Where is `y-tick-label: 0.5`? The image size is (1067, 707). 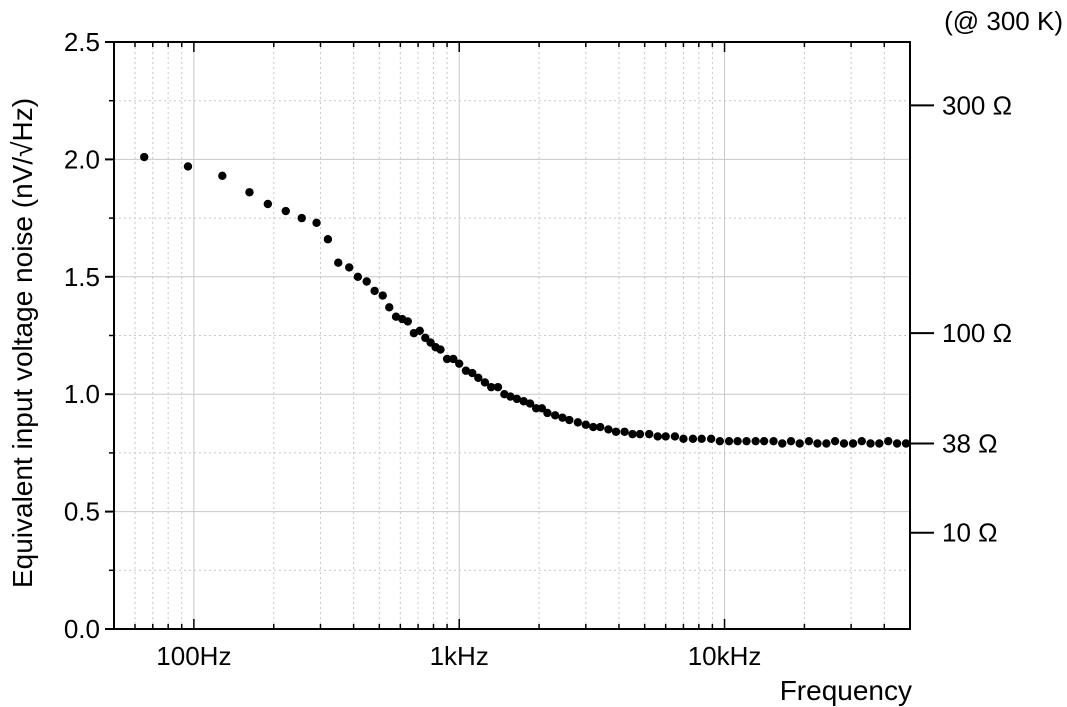 y-tick-label: 0.5 is located at coordinates (82, 512).